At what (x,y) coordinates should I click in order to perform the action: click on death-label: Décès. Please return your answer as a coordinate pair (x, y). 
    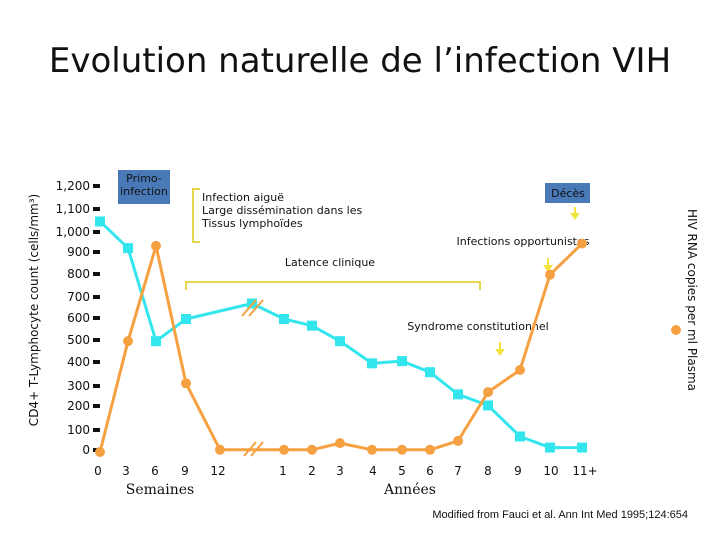
    Looking at the image, I should click on (568, 193).